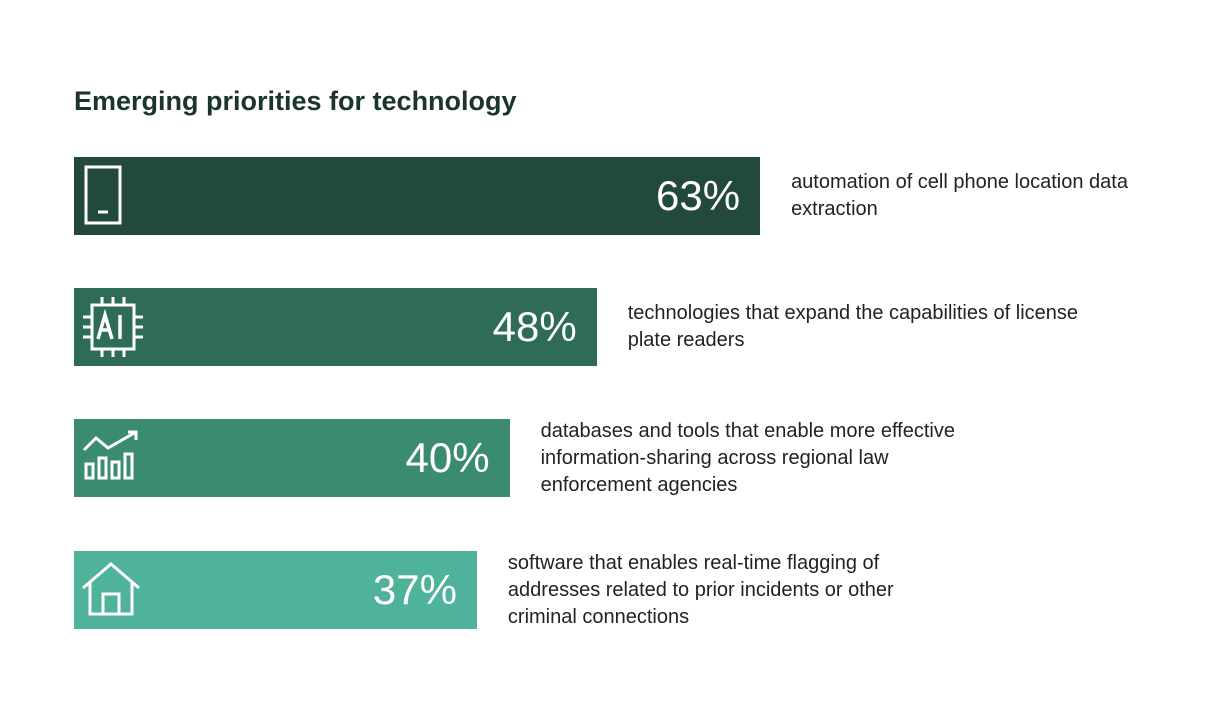  I want to click on chart-title: Emerging priorities for technology, so click(295, 101).